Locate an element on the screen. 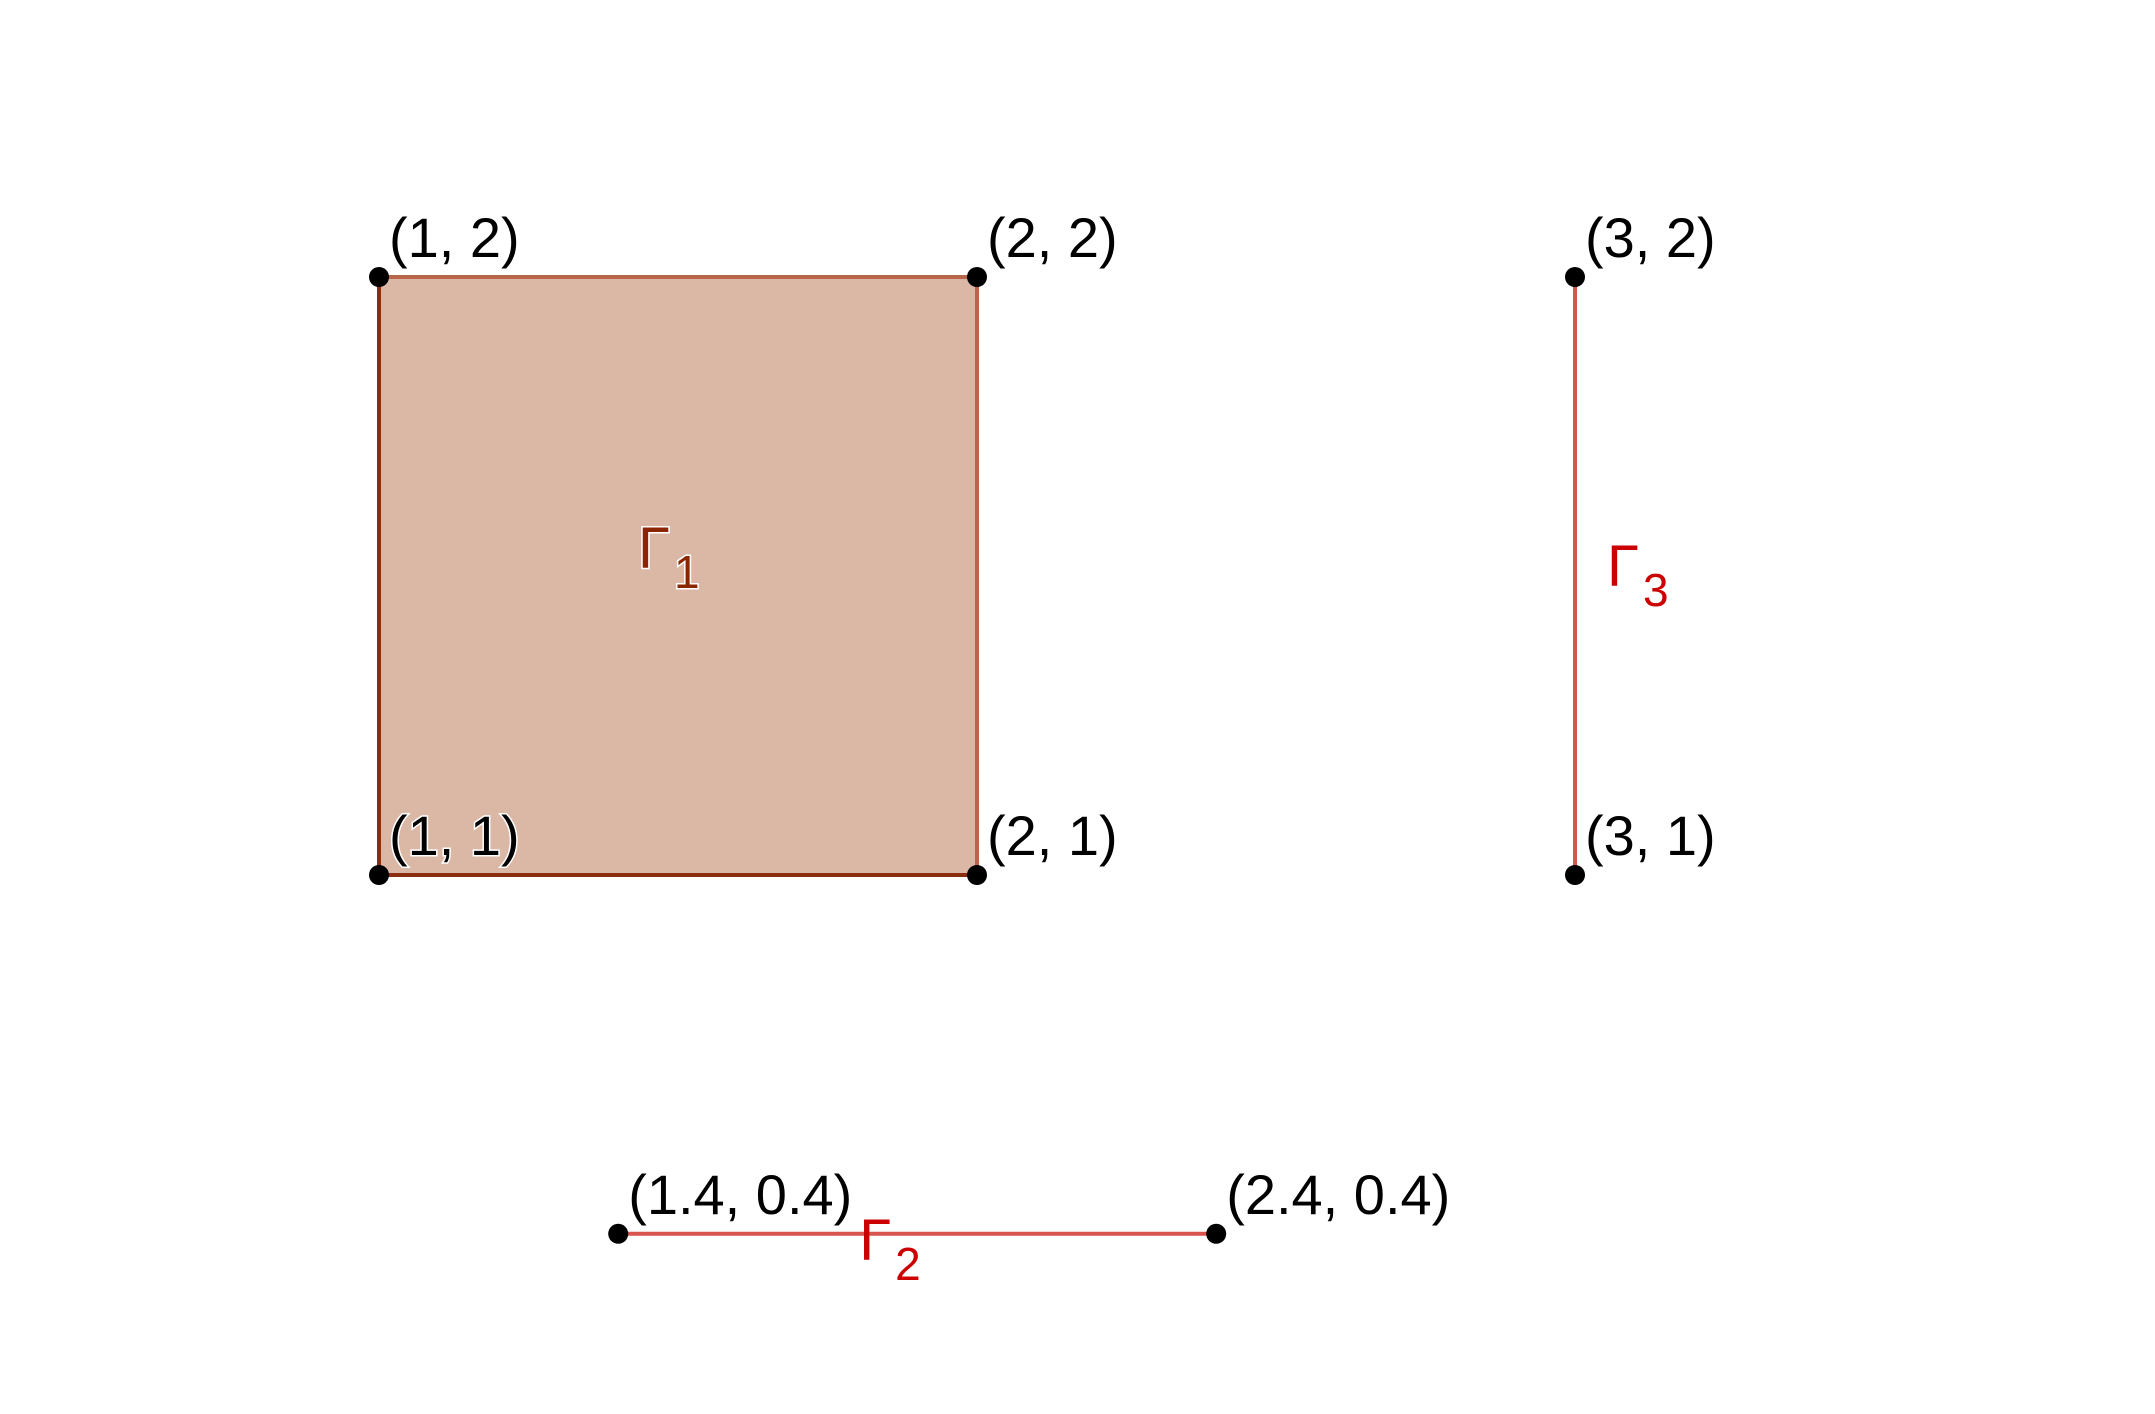  segment-gamma-2: Γ2 is located at coordinates (917, 1249).